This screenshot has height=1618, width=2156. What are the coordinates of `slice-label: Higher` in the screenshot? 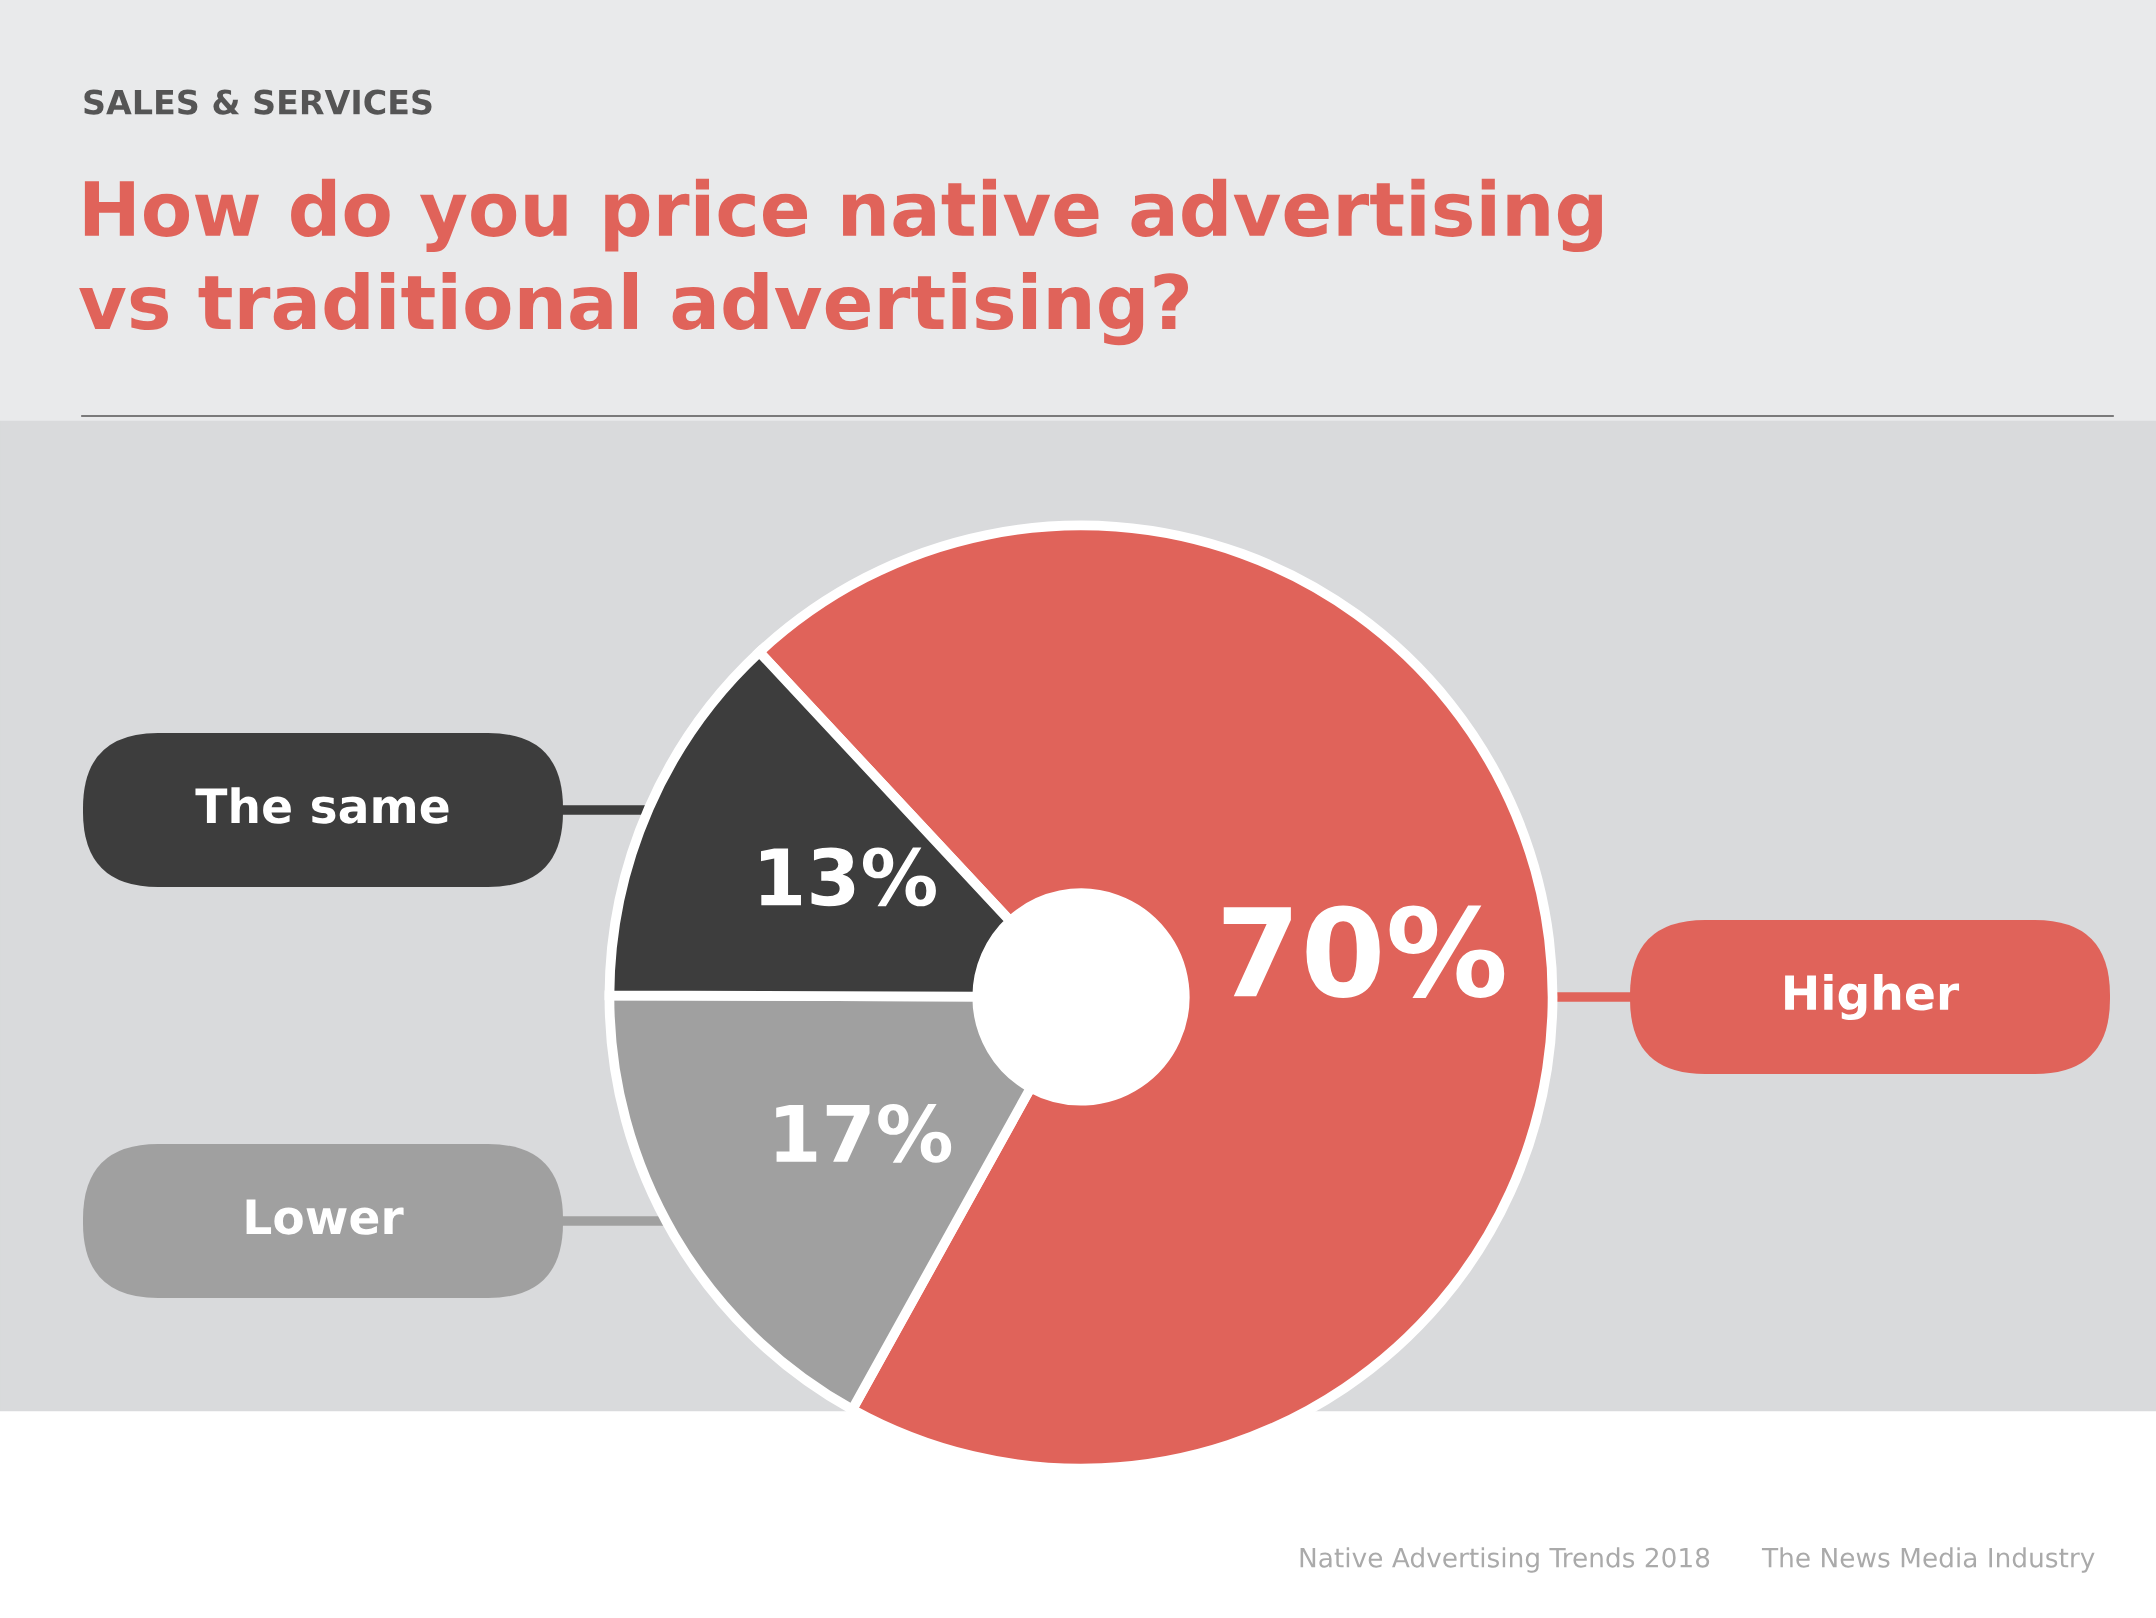 It's located at (1872, 997).